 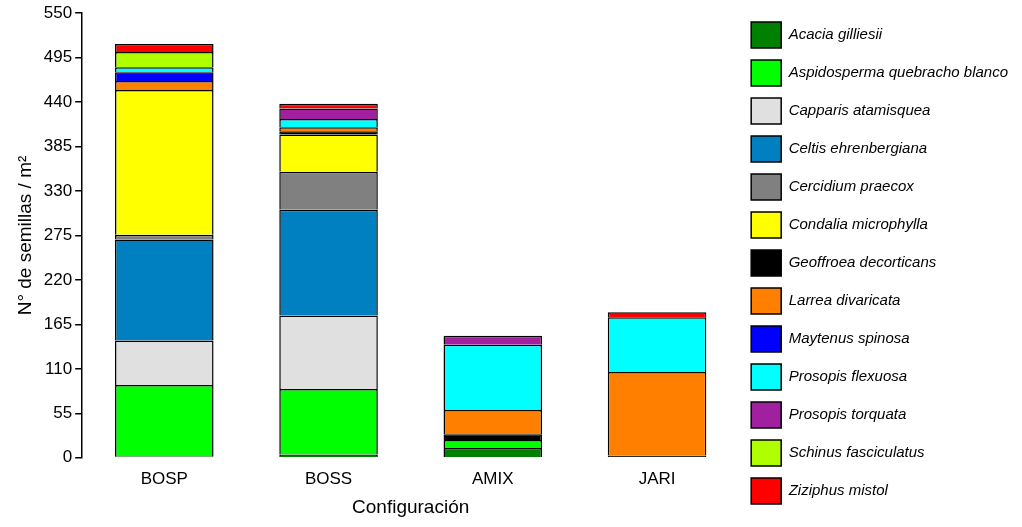 I want to click on y-tick-label: 440, so click(x=58, y=101).